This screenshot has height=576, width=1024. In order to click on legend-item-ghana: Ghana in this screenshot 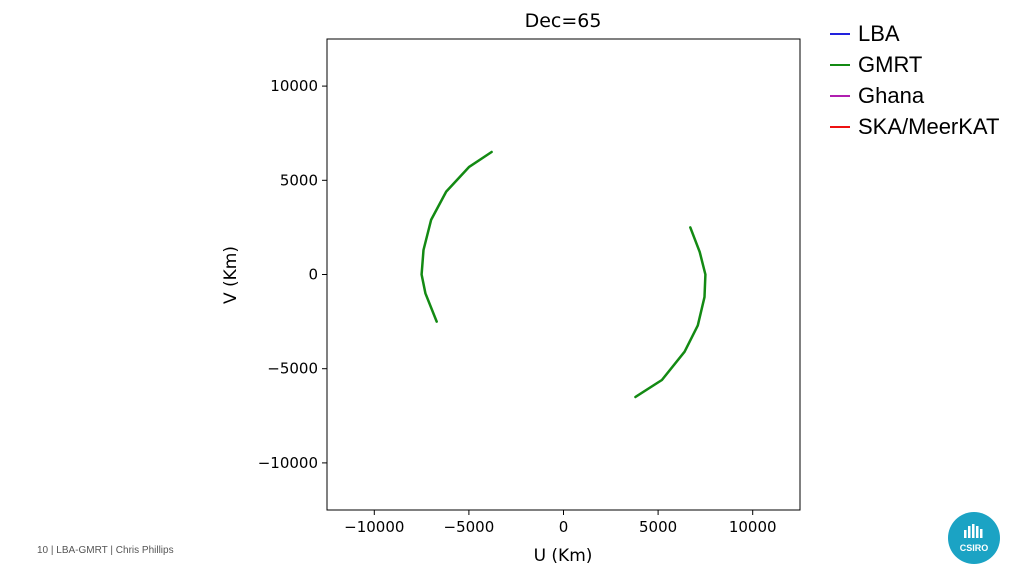, I will do `click(914, 95)`.